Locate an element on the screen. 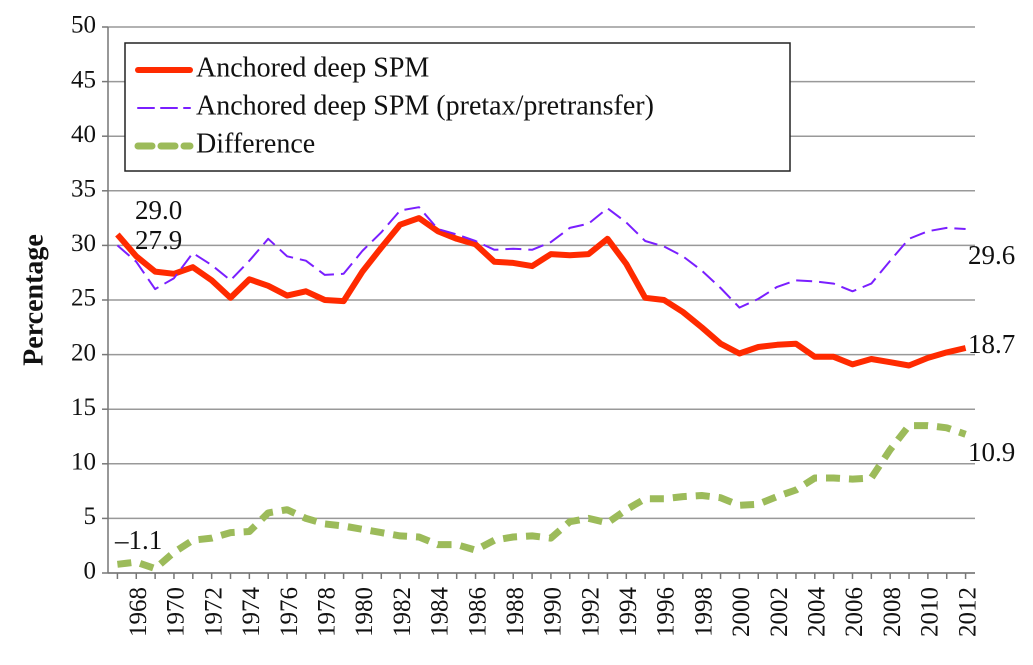  y-tick-label: 30 is located at coordinates (83, 243).